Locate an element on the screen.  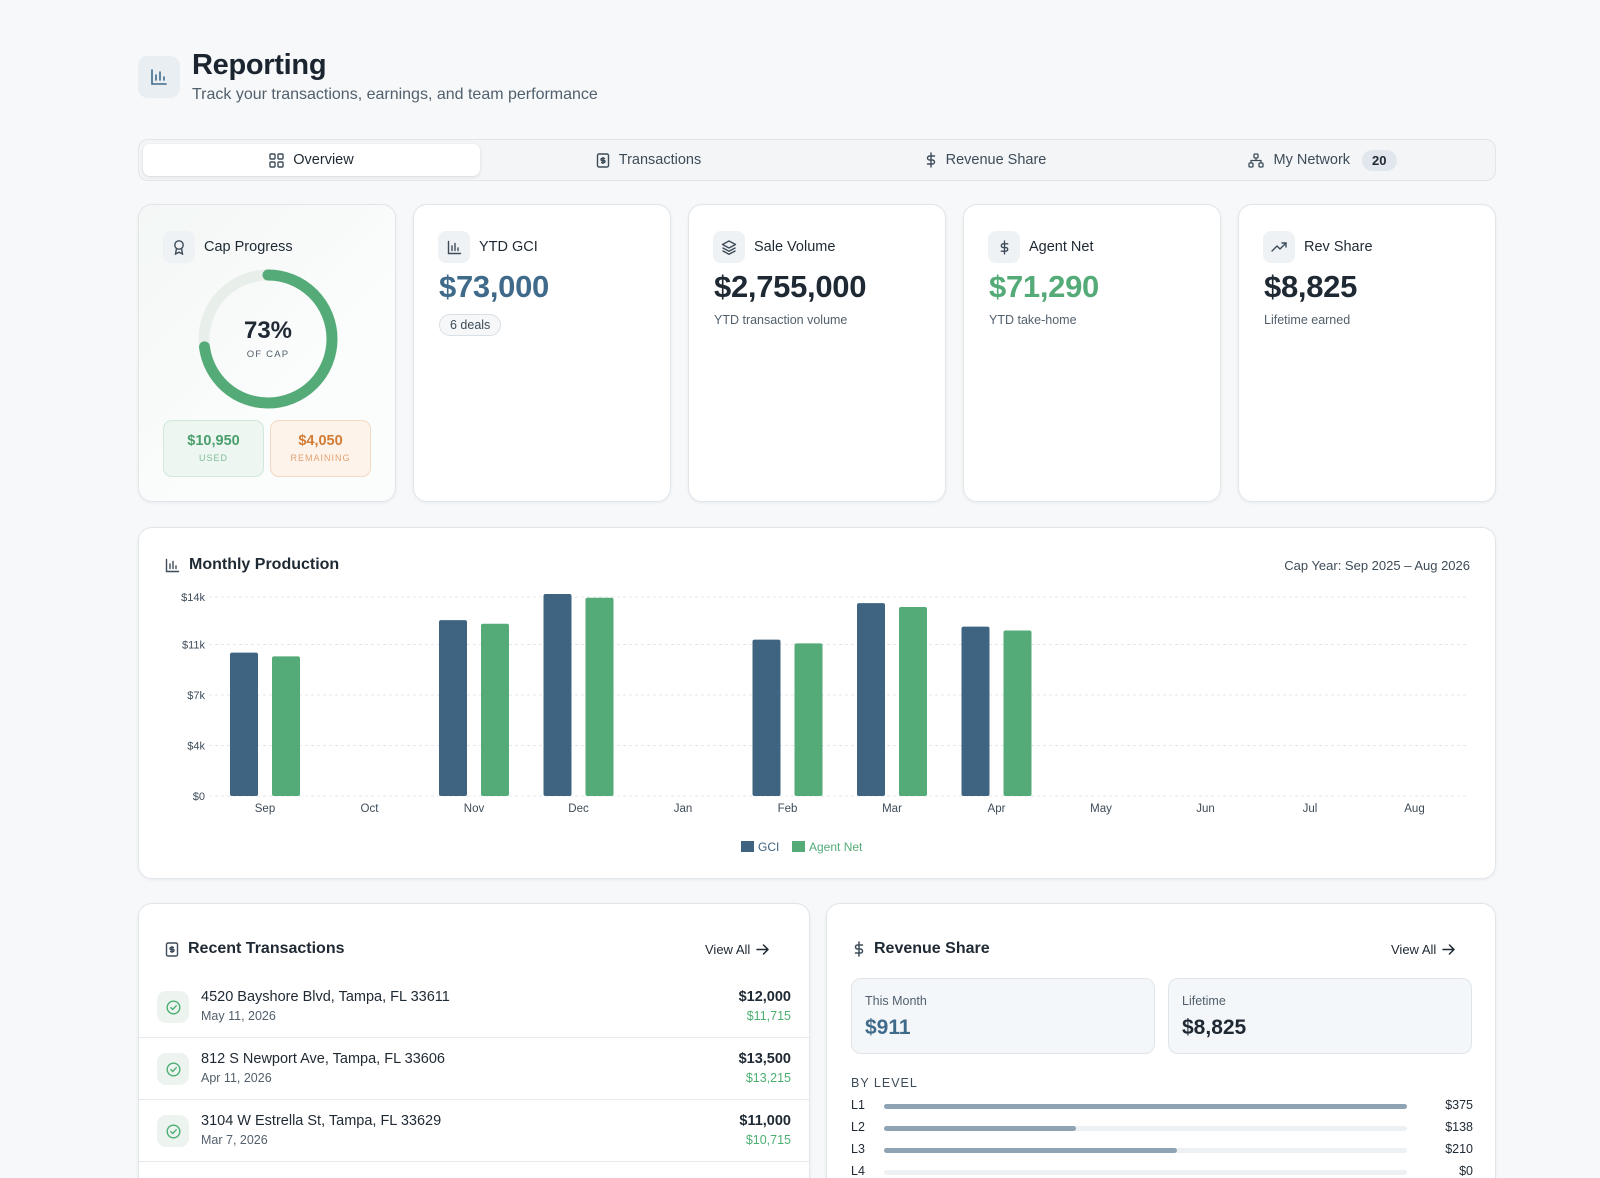
level-amount: $138 is located at coordinates (1459, 1127).